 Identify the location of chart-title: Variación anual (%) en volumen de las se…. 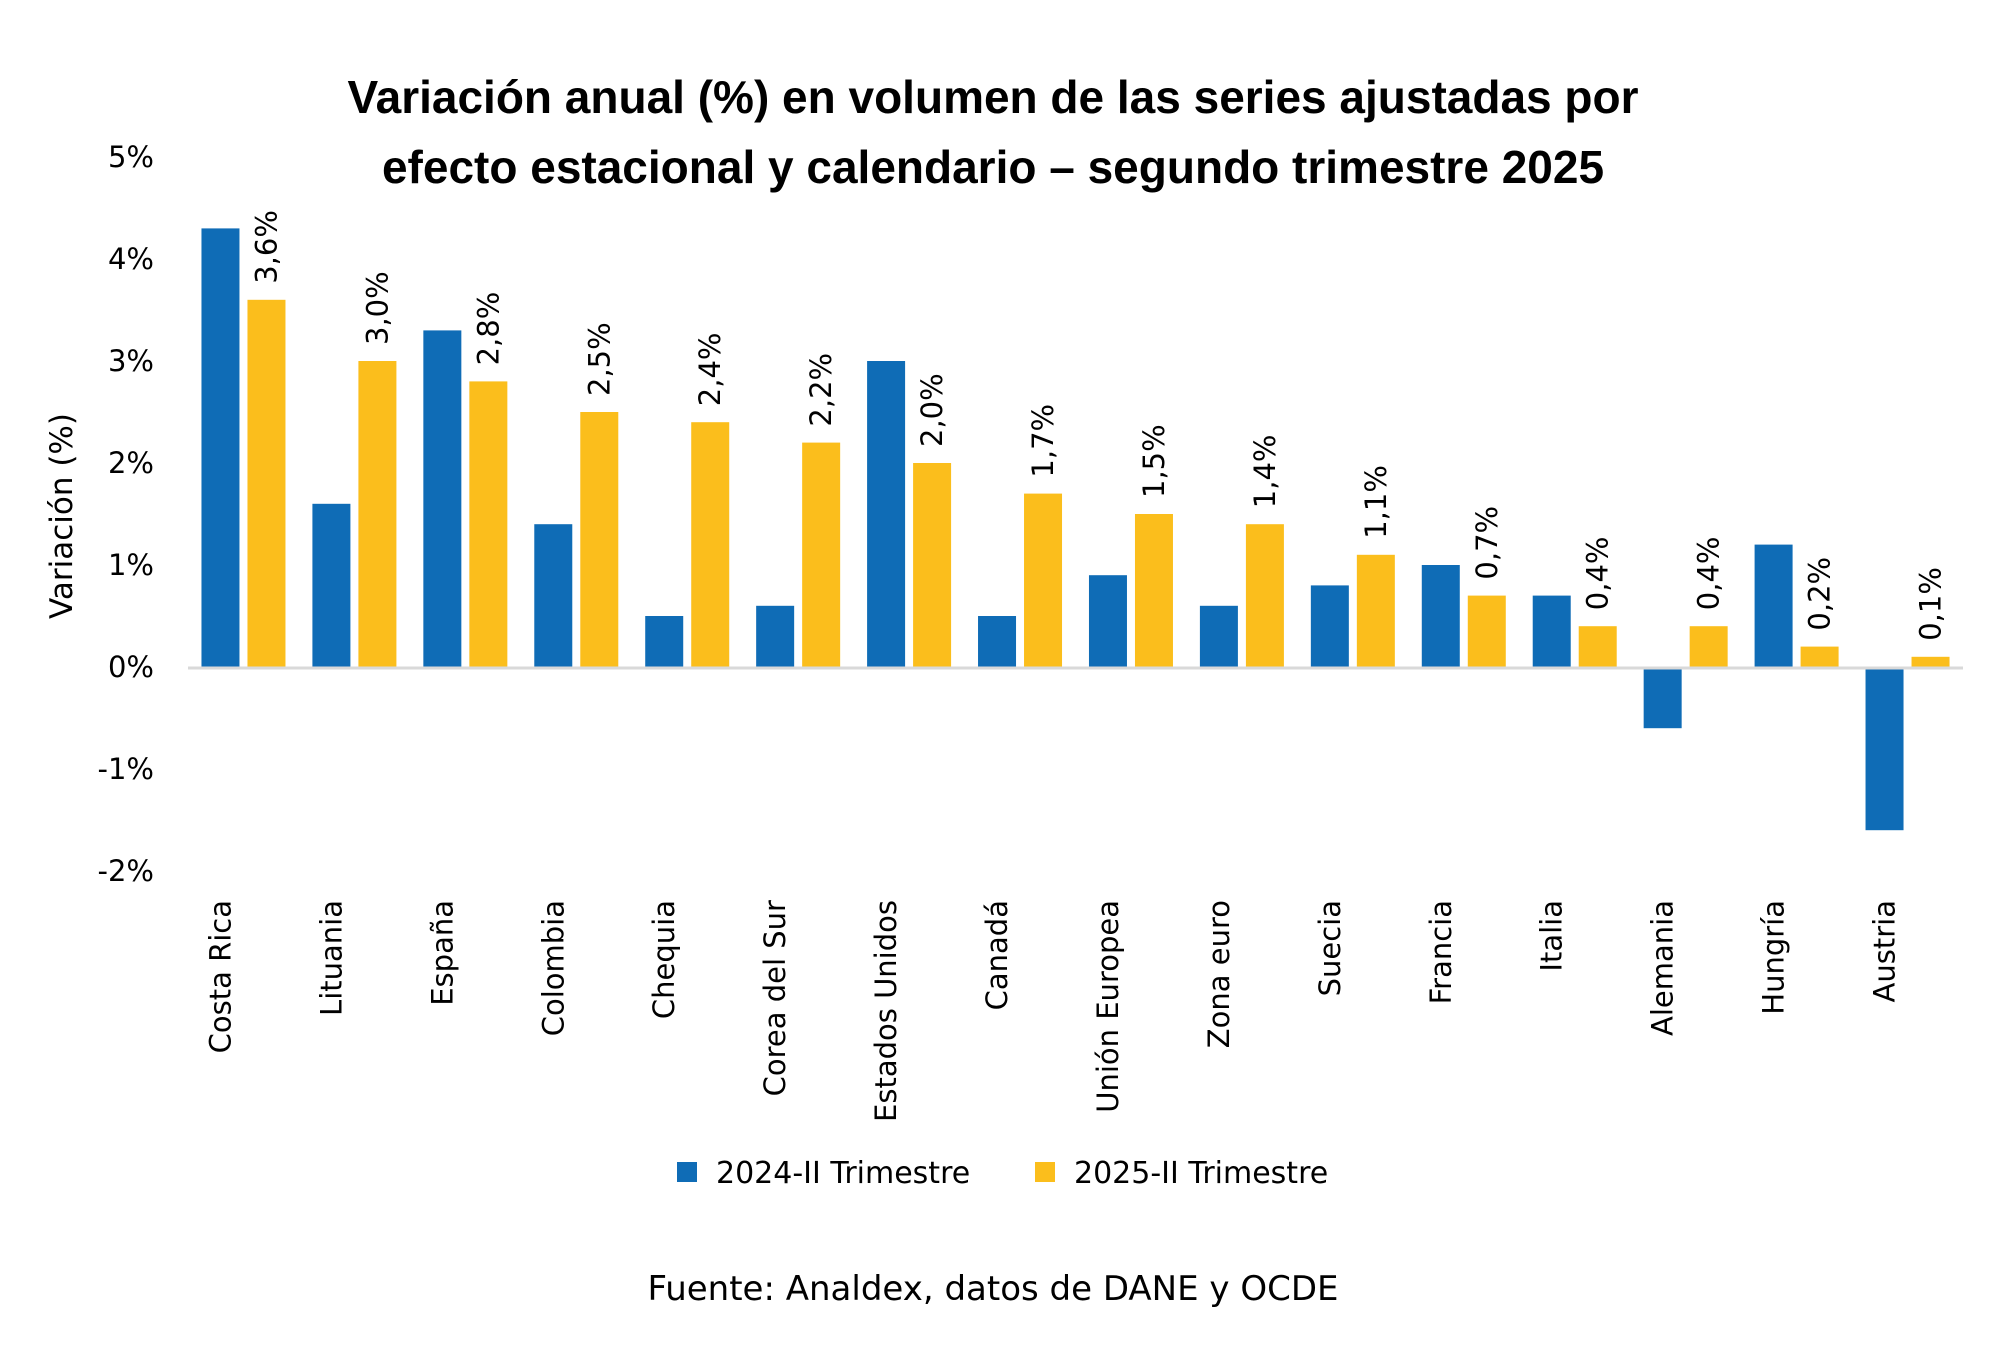
(992, 132).